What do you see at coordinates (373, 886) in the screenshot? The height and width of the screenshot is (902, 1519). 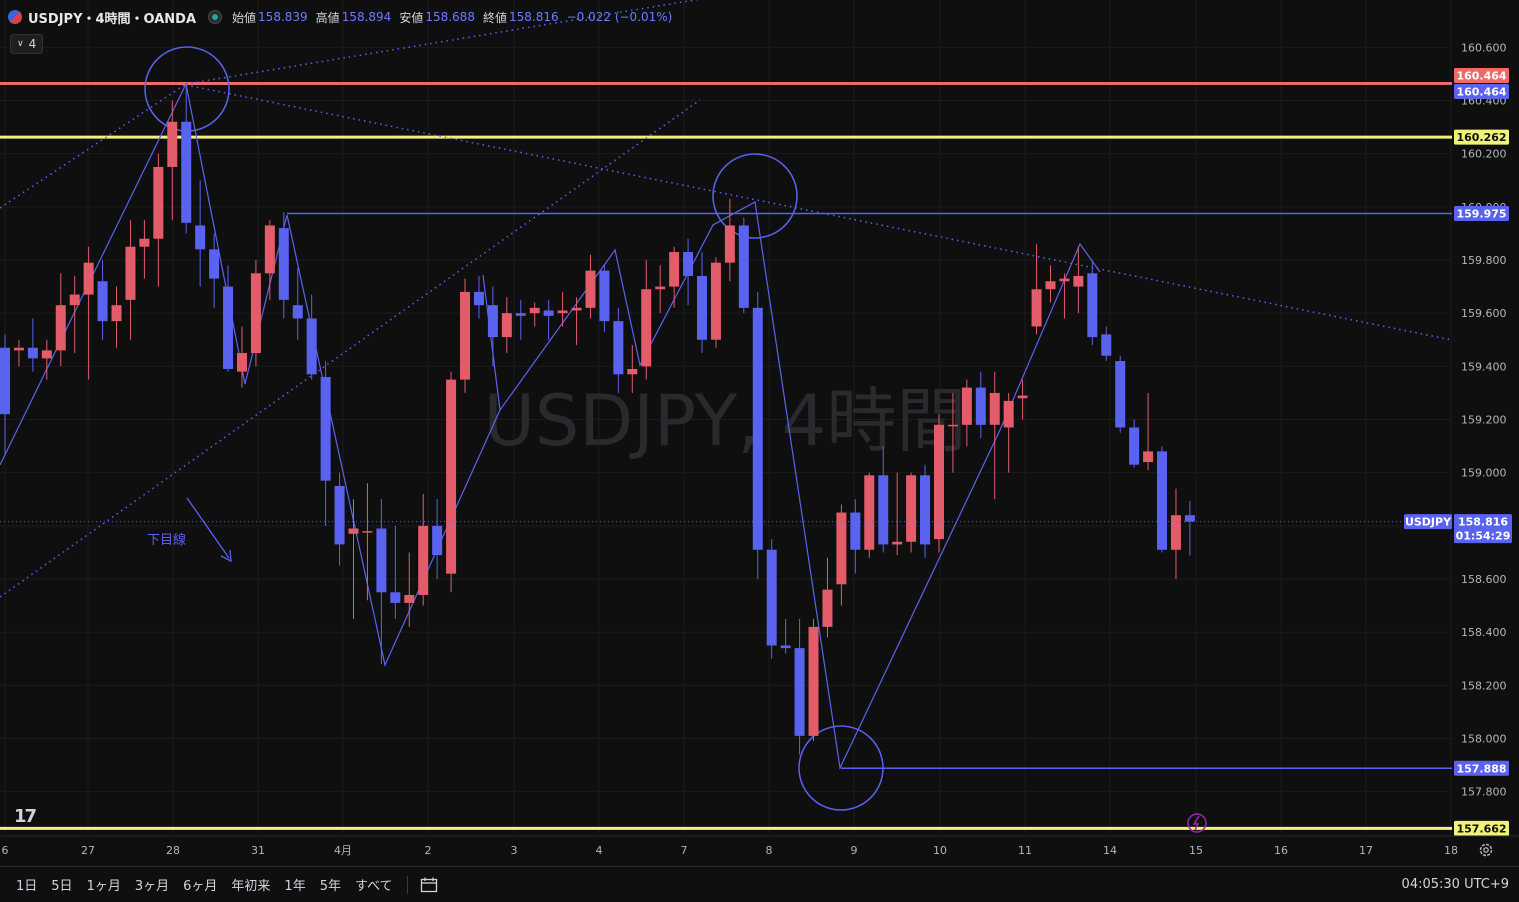 I see `range-all-button: すべて` at bounding box center [373, 886].